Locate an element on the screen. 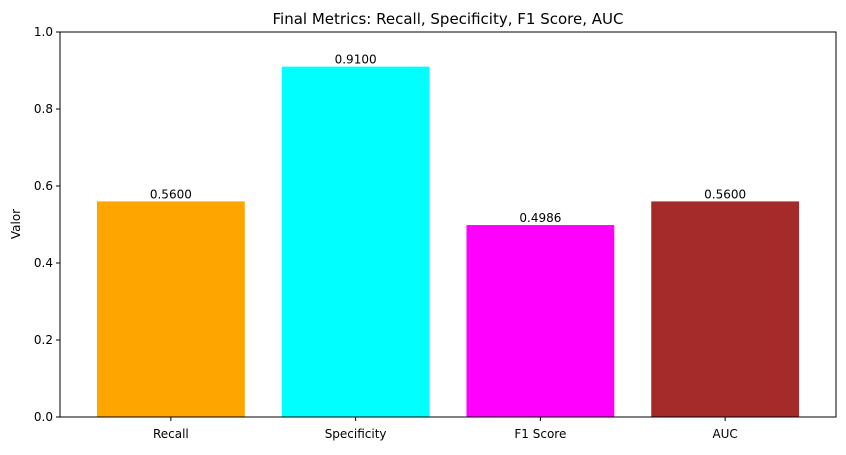 The image size is (846, 455). bar-specificity is located at coordinates (355, 242).